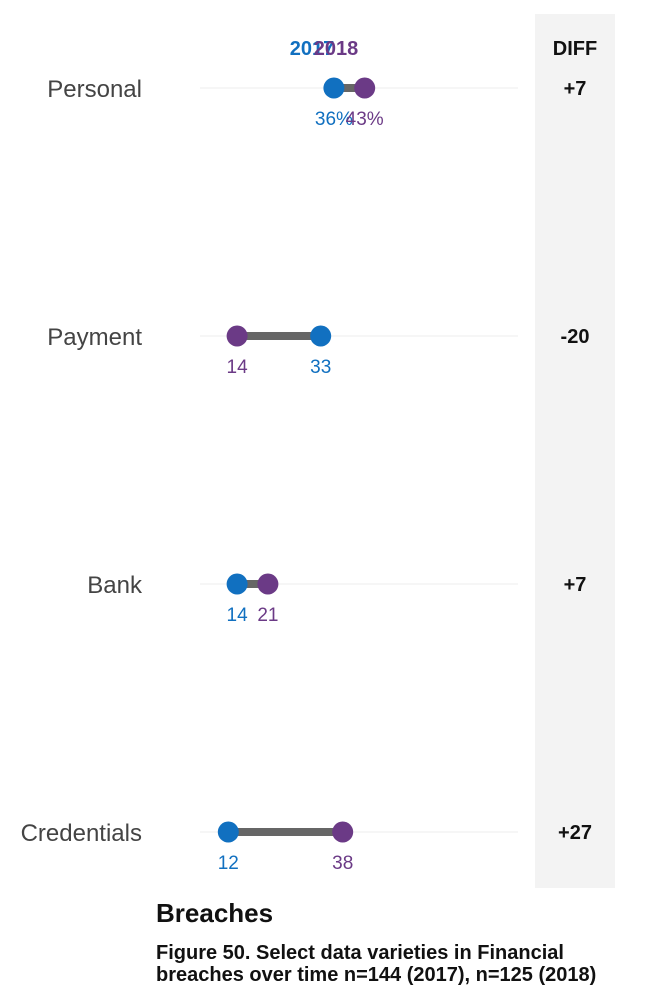  What do you see at coordinates (94, 89) in the screenshot?
I see `category-label-personal: Personal` at bounding box center [94, 89].